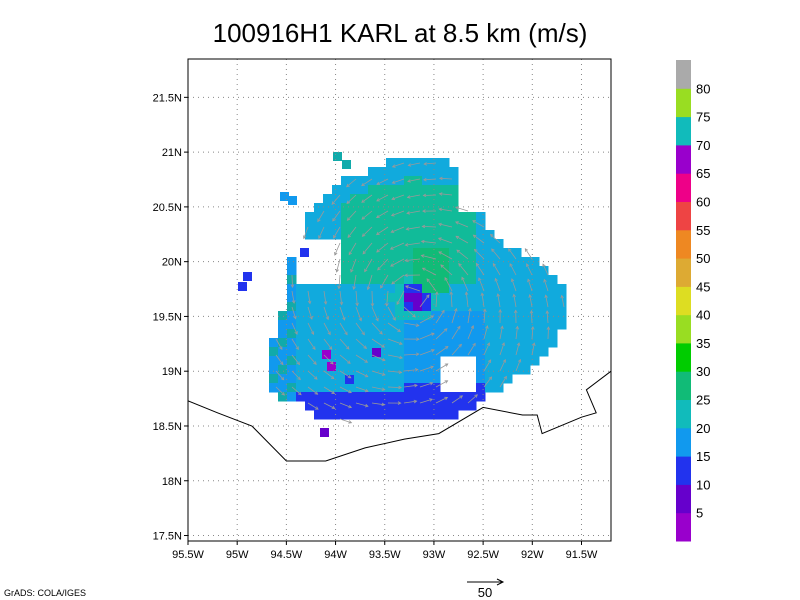 Image resolution: width=800 pixels, height=600 pixels. What do you see at coordinates (167, 208) in the screenshot?
I see `y-tick-label: 20.5N` at bounding box center [167, 208].